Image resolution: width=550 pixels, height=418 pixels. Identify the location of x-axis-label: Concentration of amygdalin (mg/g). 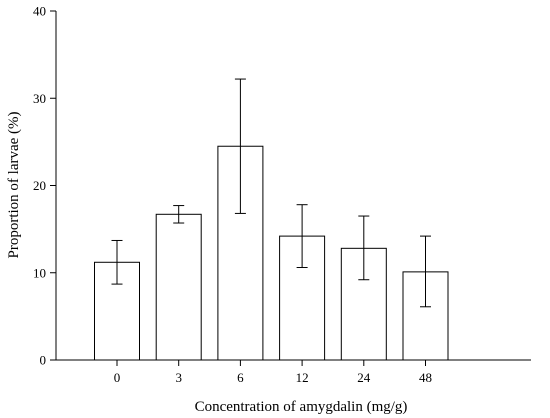
(301, 407).